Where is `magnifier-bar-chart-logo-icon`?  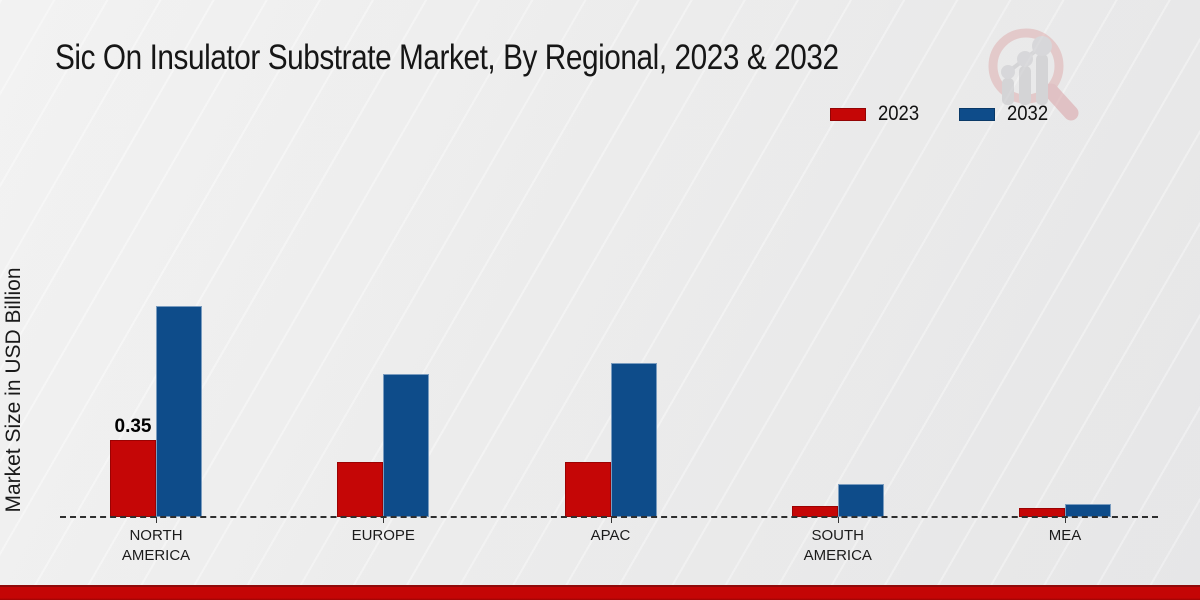 magnifier-bar-chart-logo-icon is located at coordinates (1033, 74).